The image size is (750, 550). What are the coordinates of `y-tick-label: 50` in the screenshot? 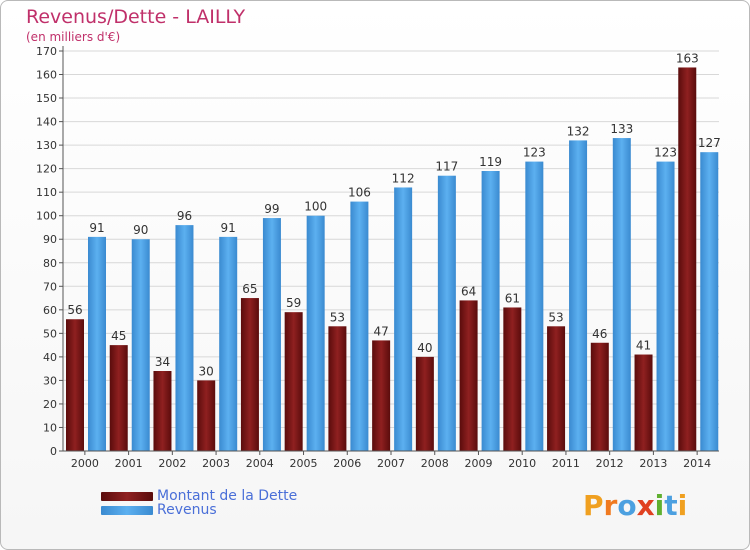 It's located at (50, 333).